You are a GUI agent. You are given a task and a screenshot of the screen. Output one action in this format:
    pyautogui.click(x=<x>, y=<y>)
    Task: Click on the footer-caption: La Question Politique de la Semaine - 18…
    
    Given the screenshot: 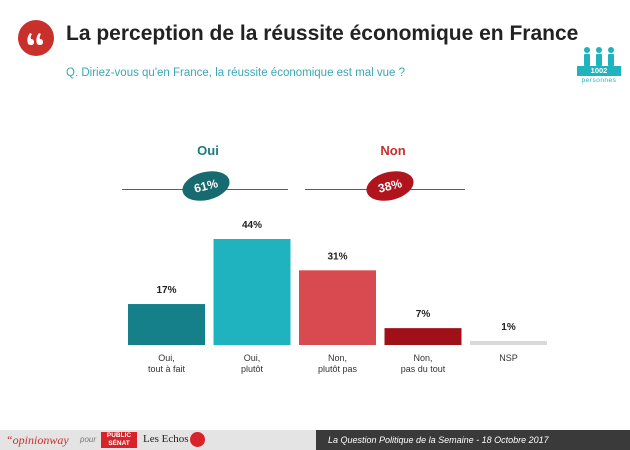 What is the action you would take?
    pyautogui.click(x=473, y=440)
    